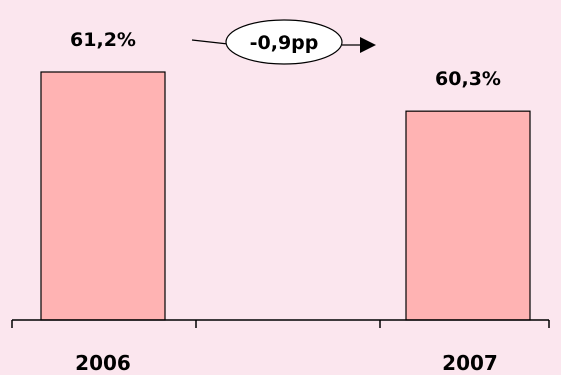 This screenshot has width=561, height=375. Describe the element at coordinates (470, 363) in the screenshot. I see `category-label-2007: 2007` at that location.